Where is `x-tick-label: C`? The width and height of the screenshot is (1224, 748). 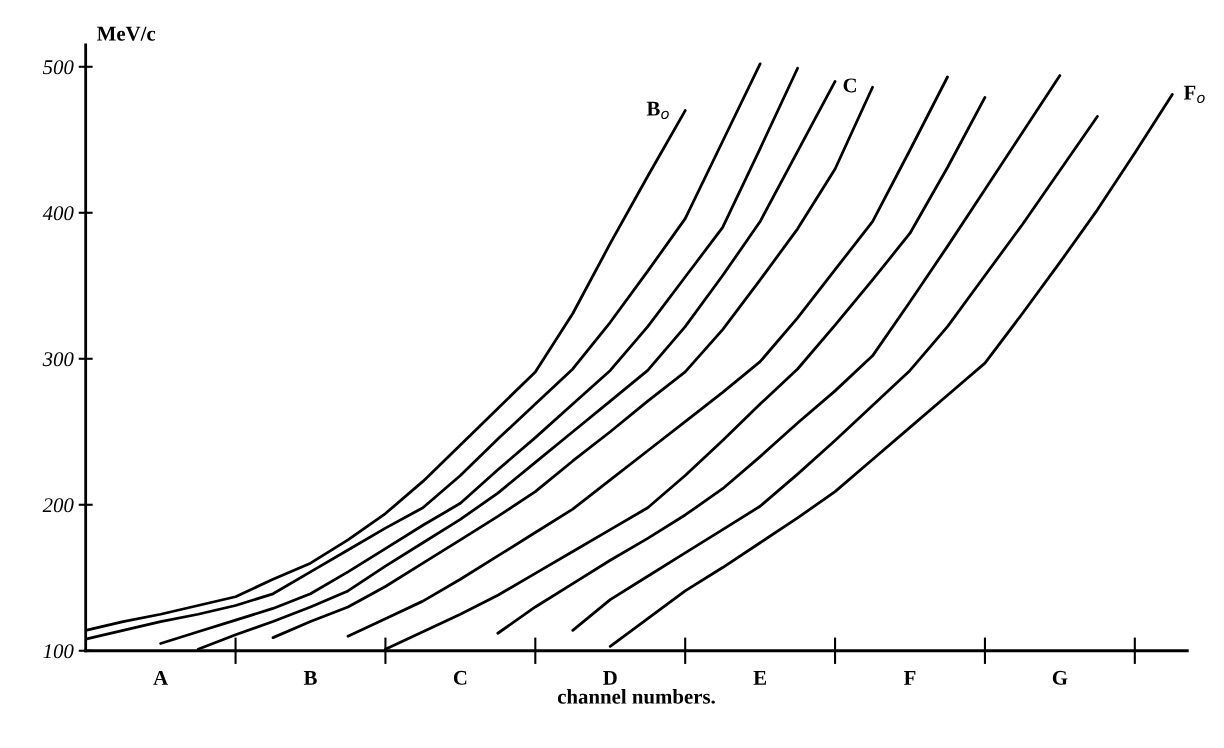
x-tick-label: C is located at coordinates (460, 677).